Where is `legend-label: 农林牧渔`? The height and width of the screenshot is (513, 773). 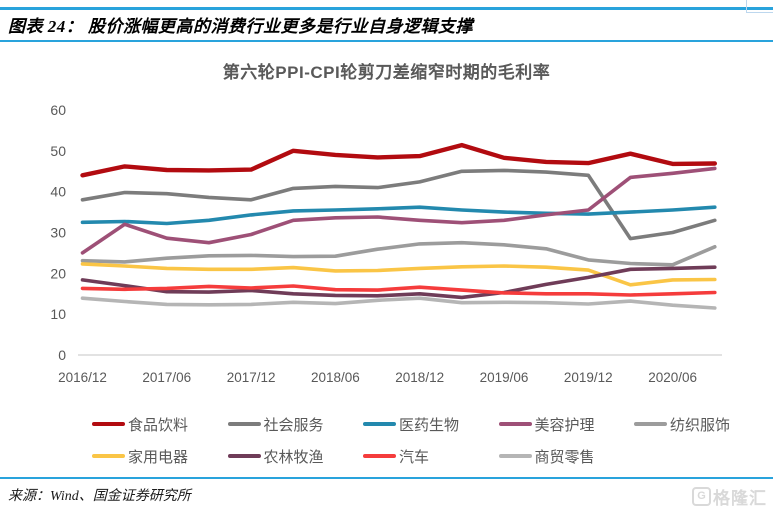
legend-label: 农林牧渔 is located at coordinates (293, 457).